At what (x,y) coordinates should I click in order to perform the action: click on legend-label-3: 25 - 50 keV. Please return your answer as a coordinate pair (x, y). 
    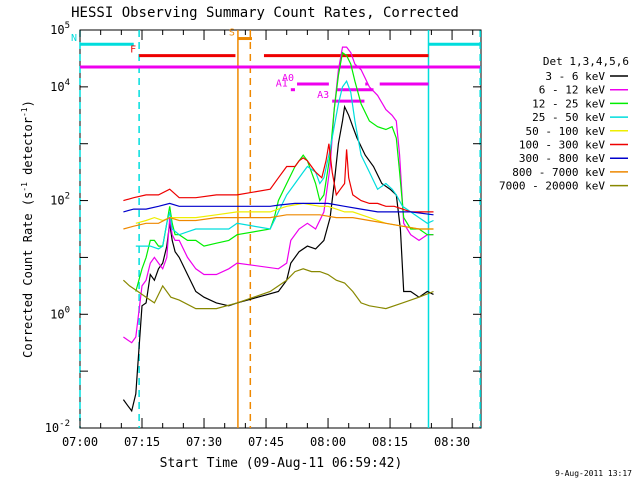
    Looking at the image, I should click on (568, 117).